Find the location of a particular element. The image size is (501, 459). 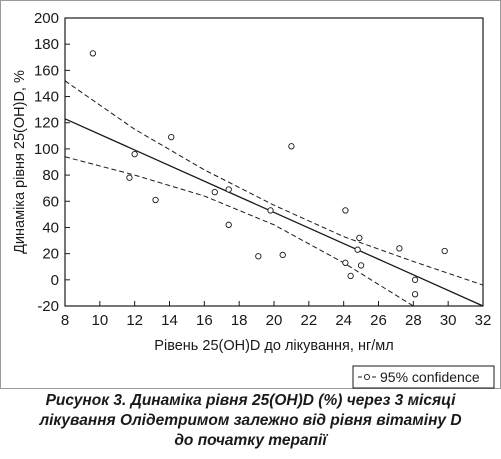

y-tick-label: 40 is located at coordinates (50, 227).